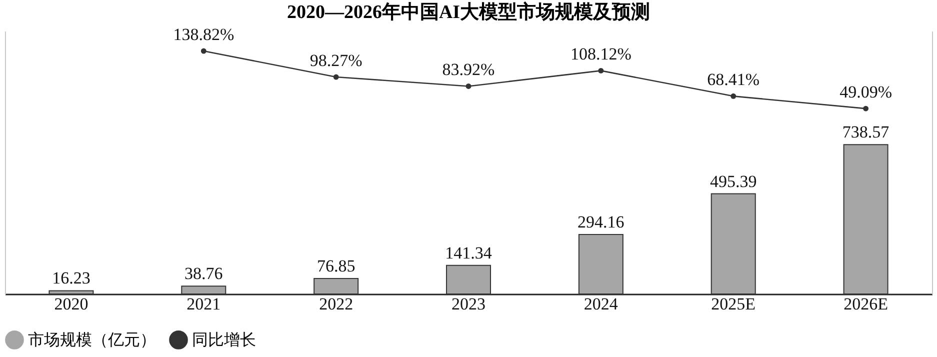 The height and width of the screenshot is (357, 937). What do you see at coordinates (203, 304) in the screenshot?
I see `x-tick-label: 2021` at bounding box center [203, 304].